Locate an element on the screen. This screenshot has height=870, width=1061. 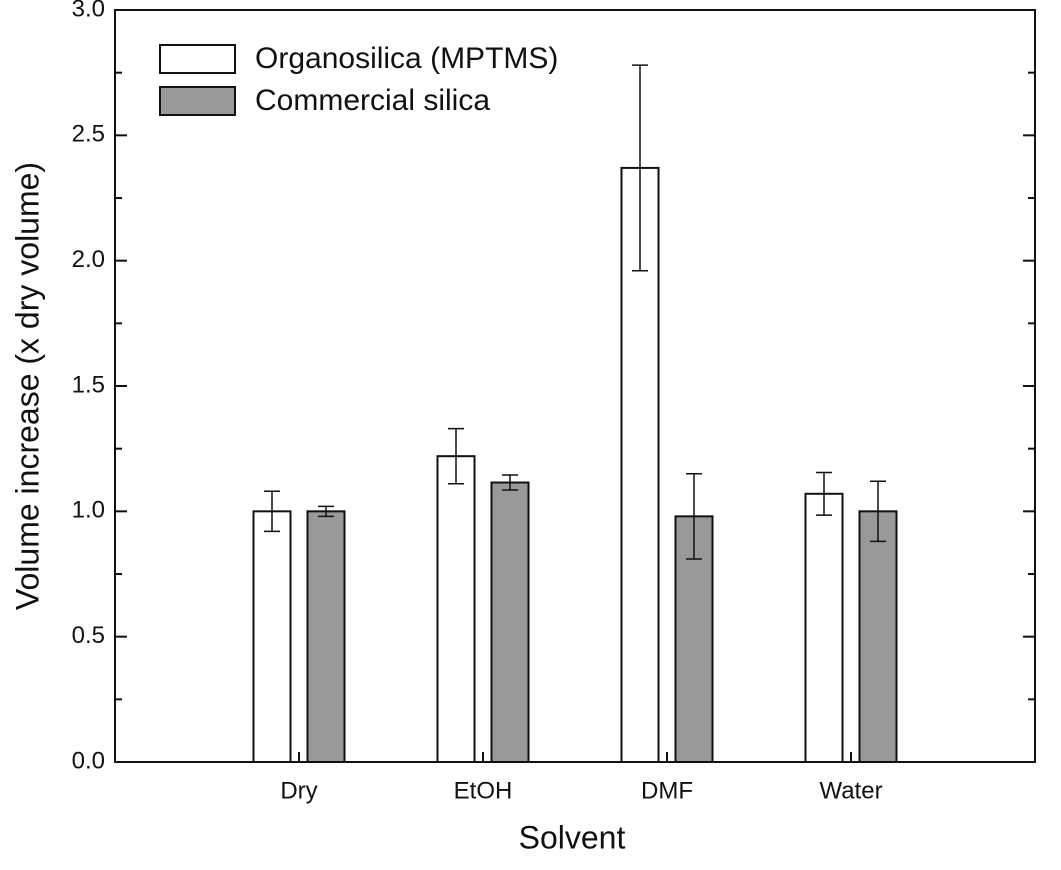
y-tick-label: 2.0 is located at coordinates (88, 259).